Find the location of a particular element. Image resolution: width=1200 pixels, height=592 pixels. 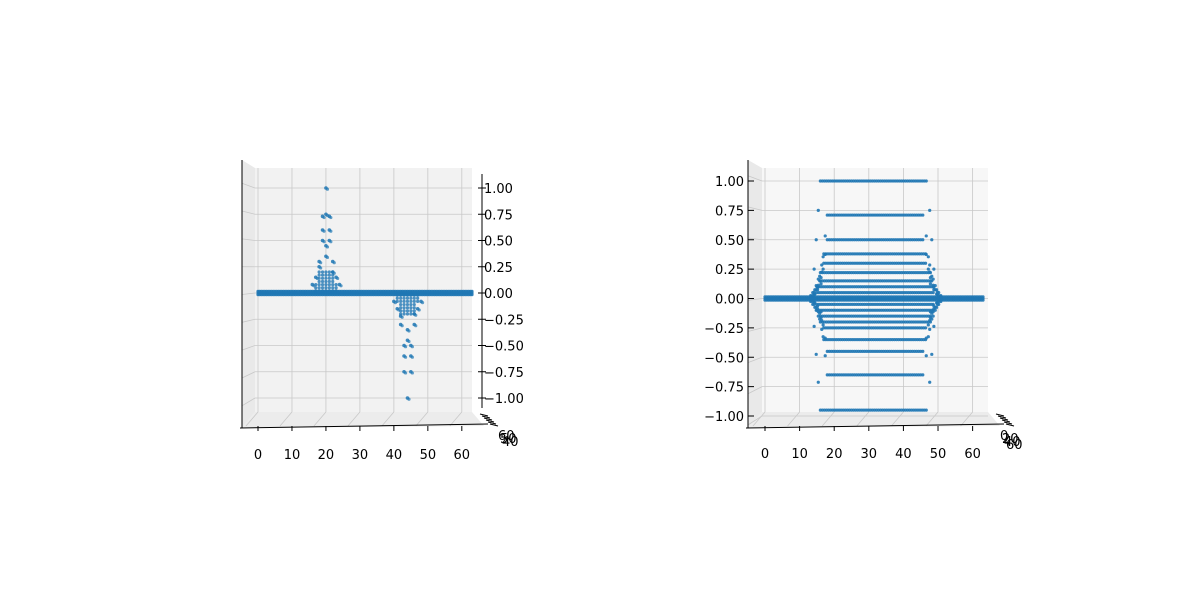

z-tick-label: 0.50 is located at coordinates (498, 242).